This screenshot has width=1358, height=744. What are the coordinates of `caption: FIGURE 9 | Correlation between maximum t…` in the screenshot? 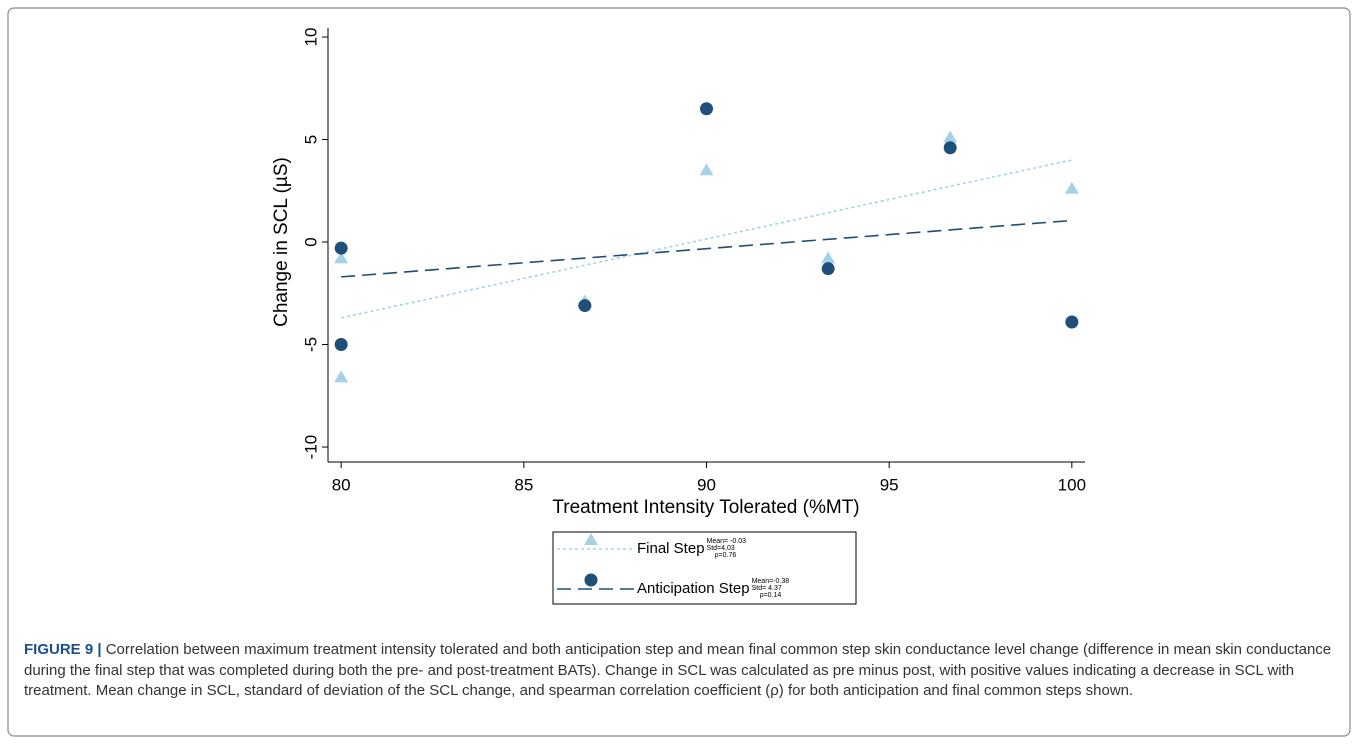 It's located at (682, 671).